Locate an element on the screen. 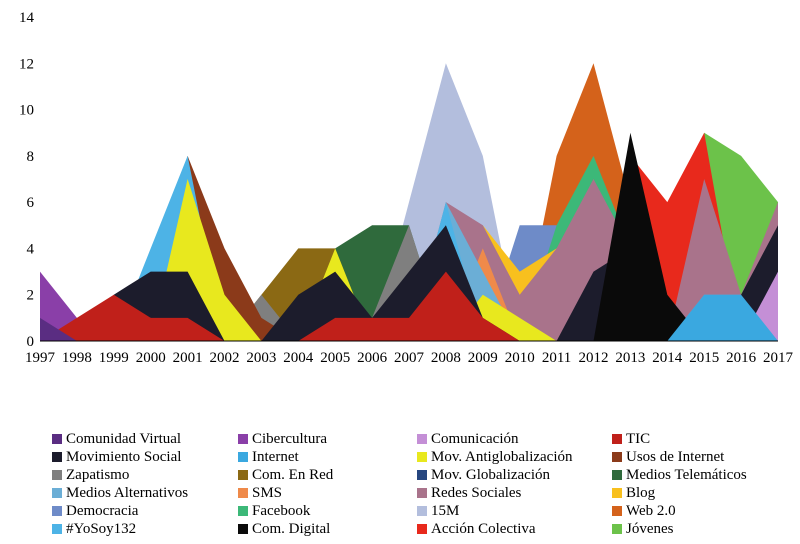 The height and width of the screenshot is (544, 800). legend-label: Facebook is located at coordinates (281, 510).